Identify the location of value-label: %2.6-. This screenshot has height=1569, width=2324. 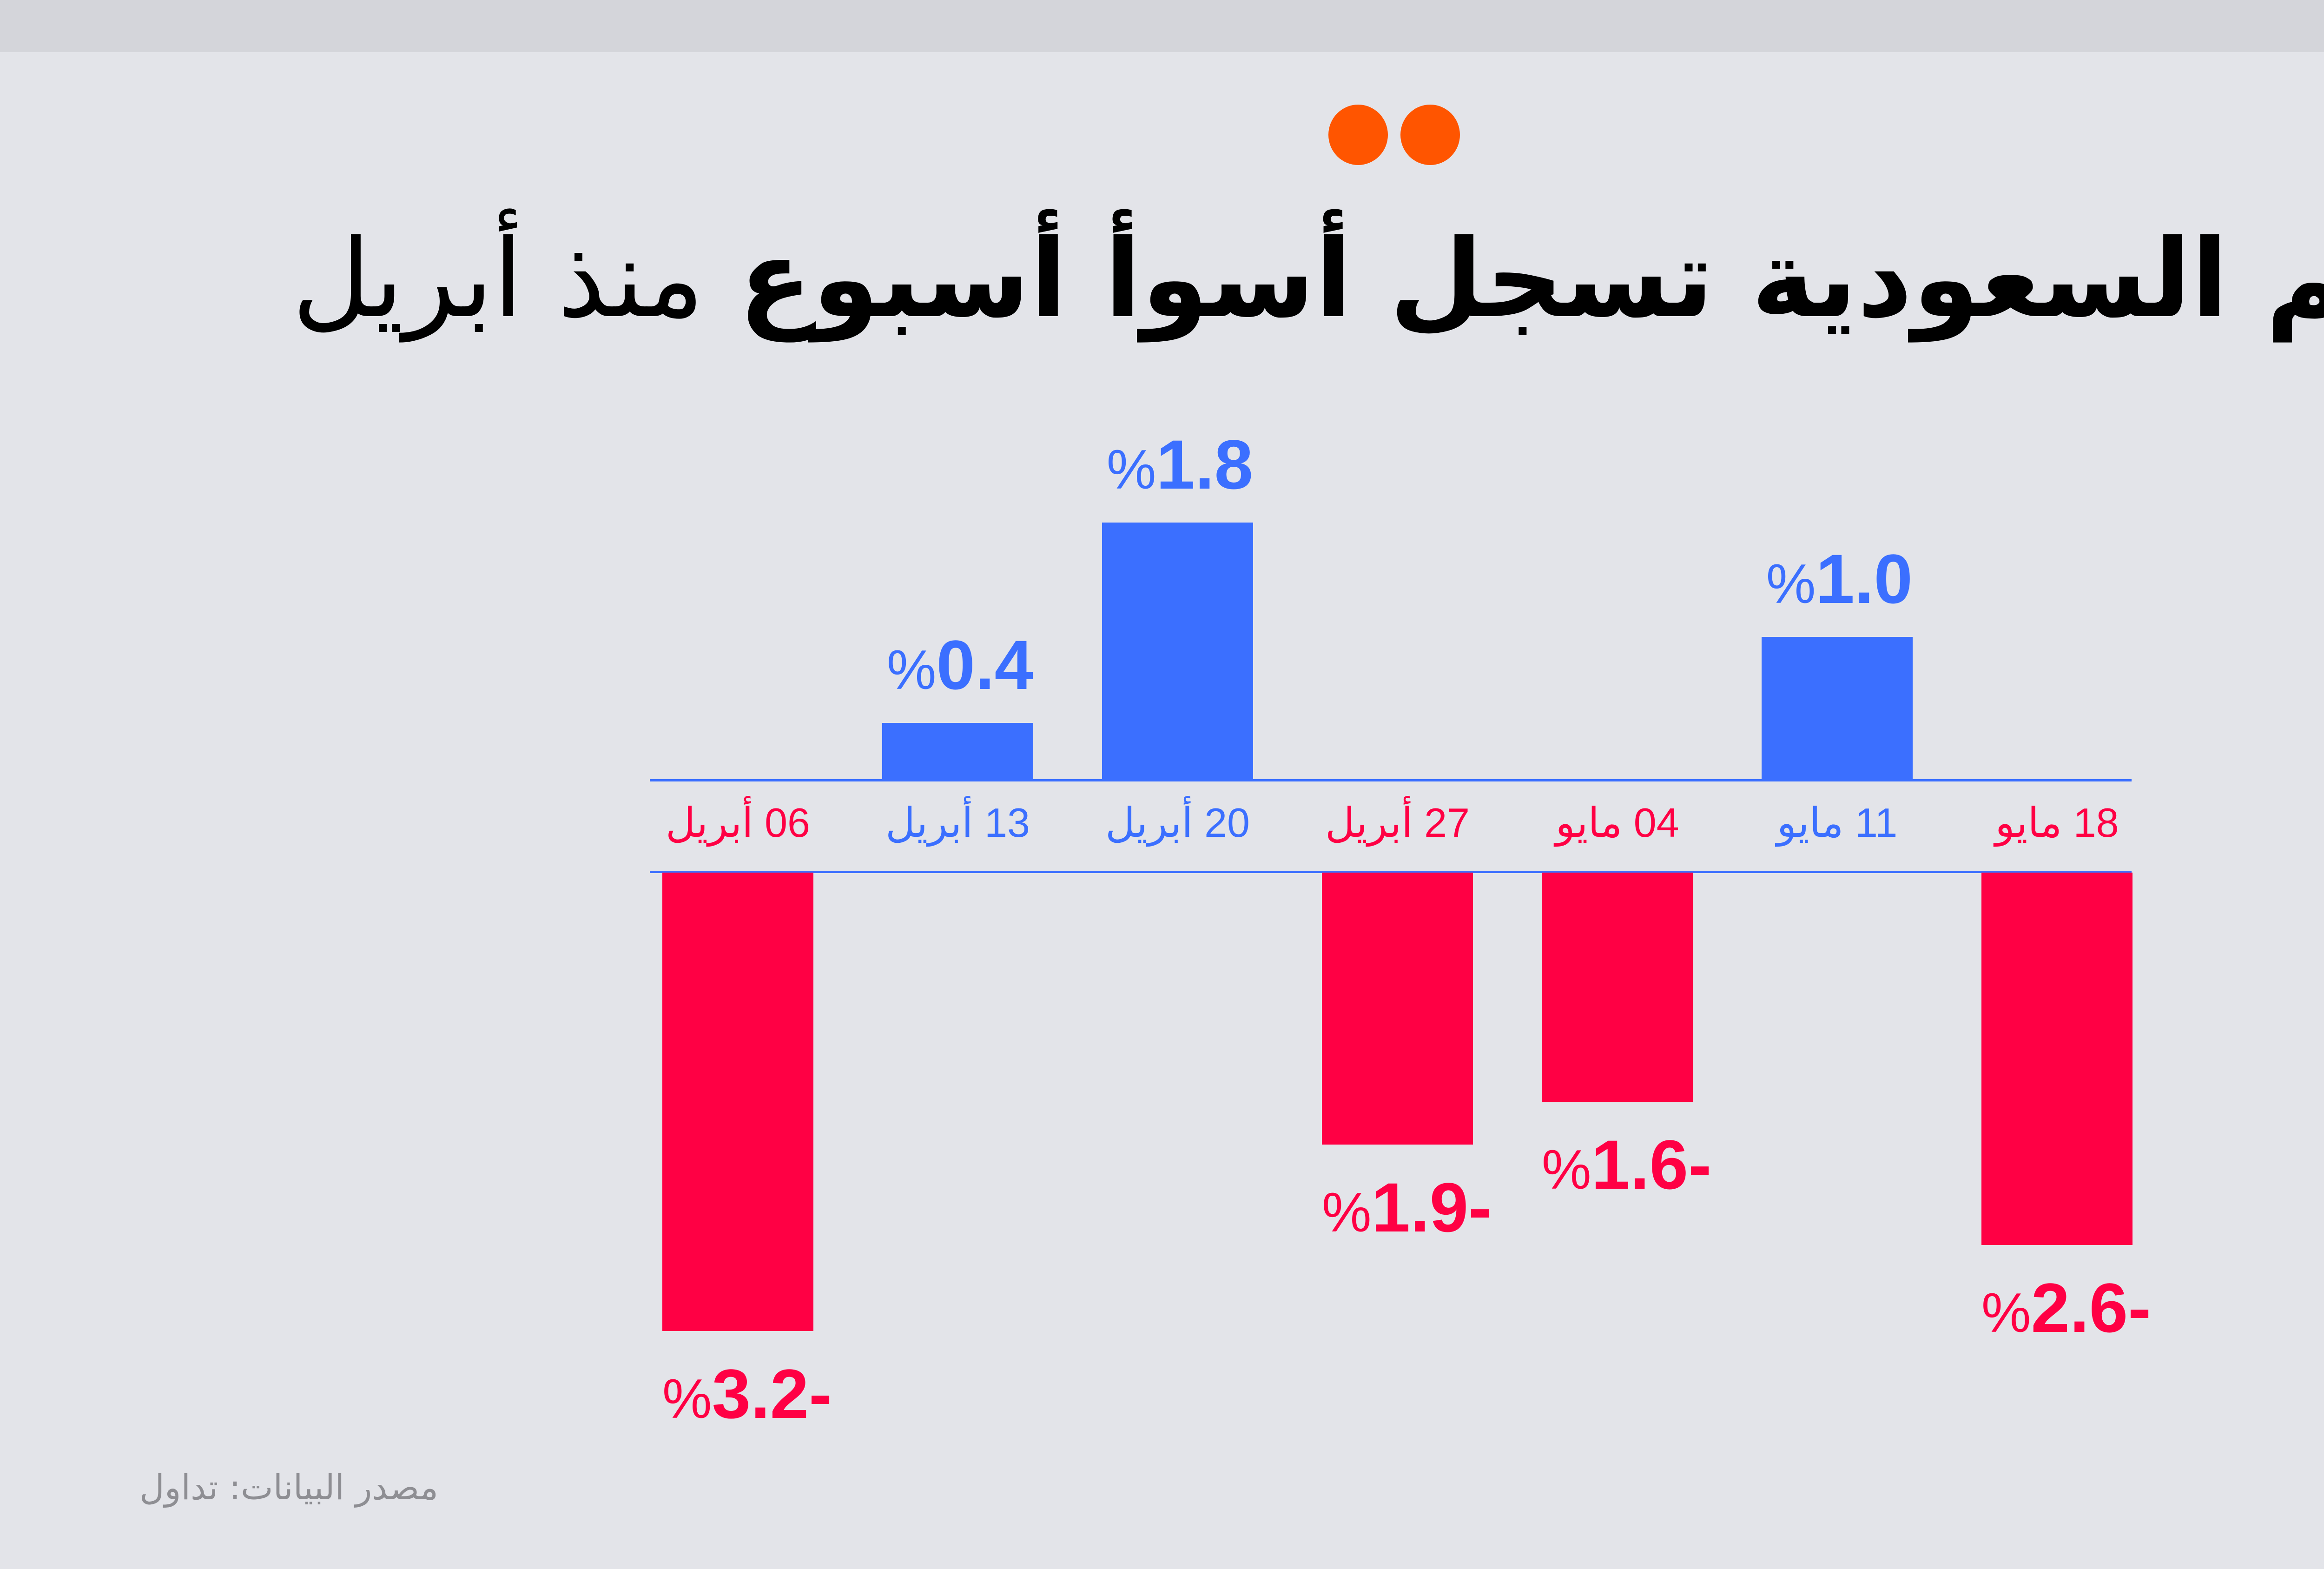
(2066, 1308).